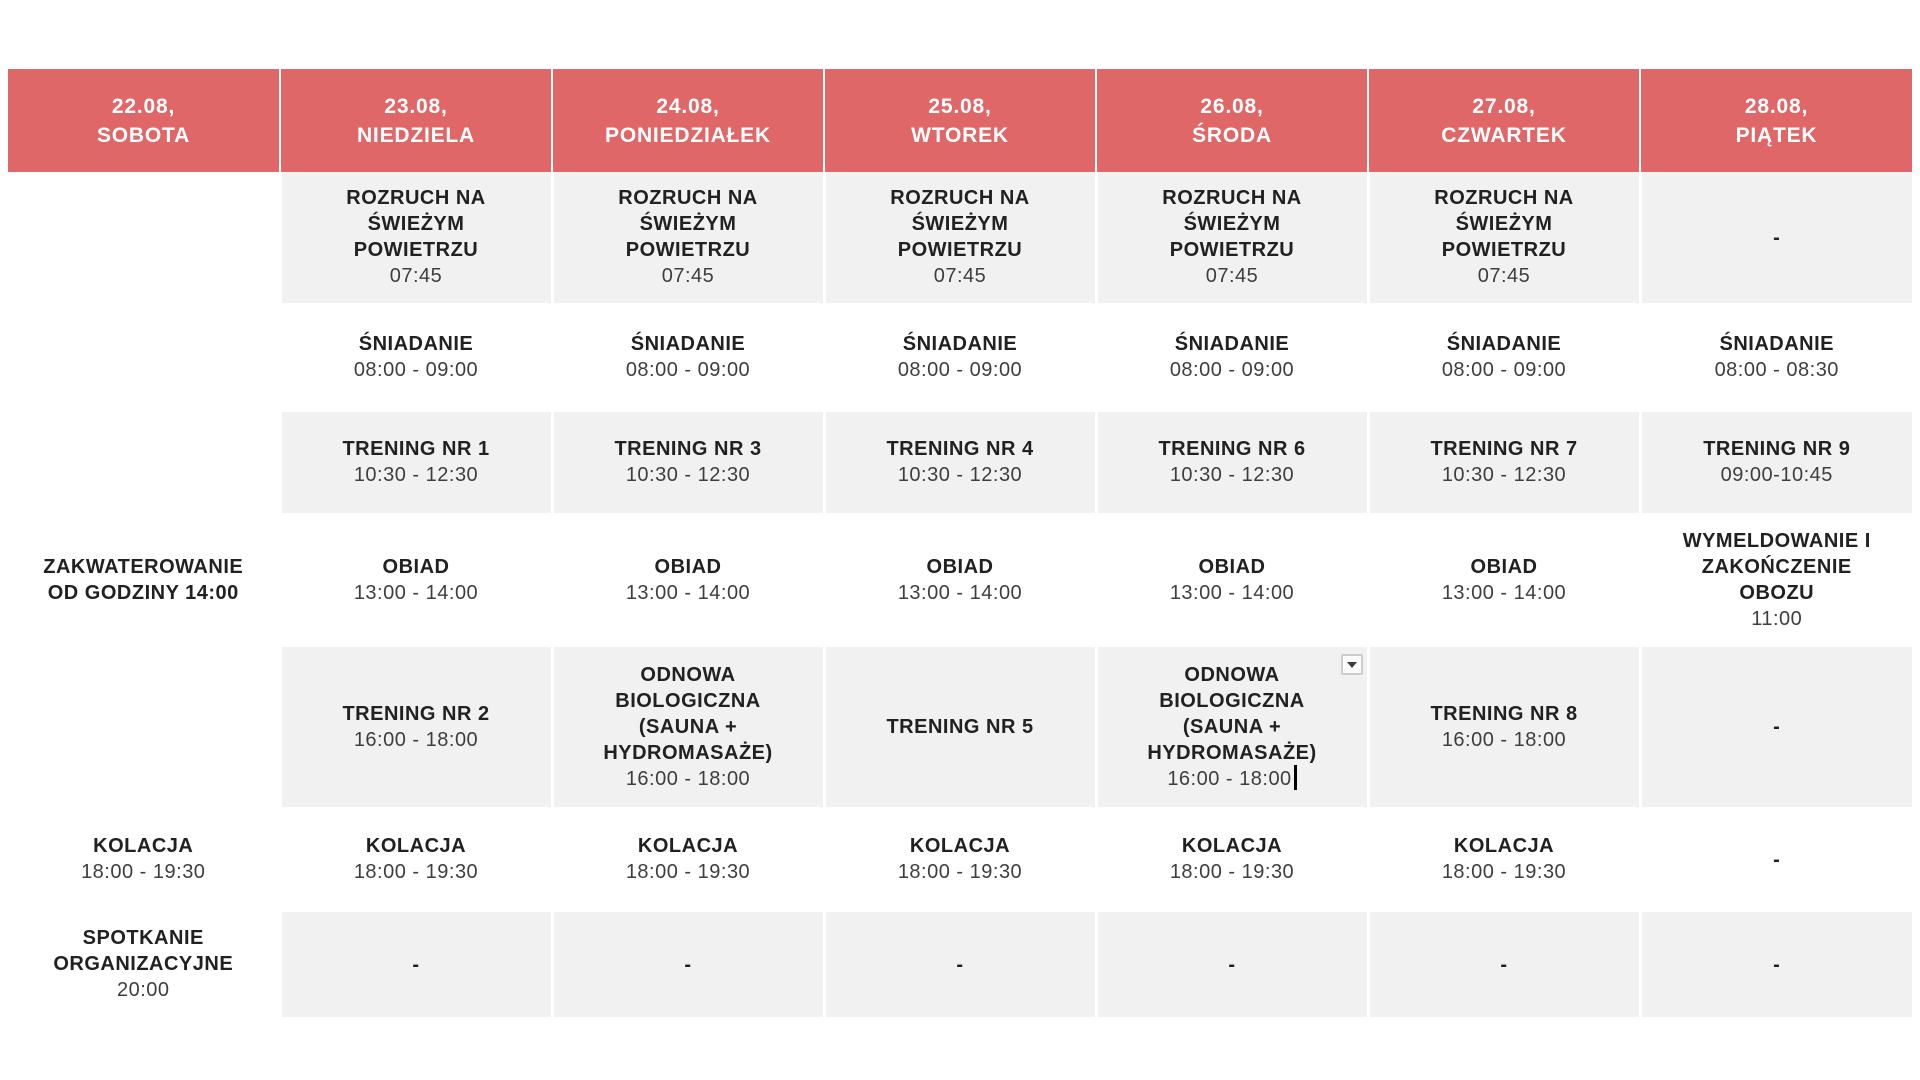  I want to click on header-date: 25.08,, so click(960, 106).